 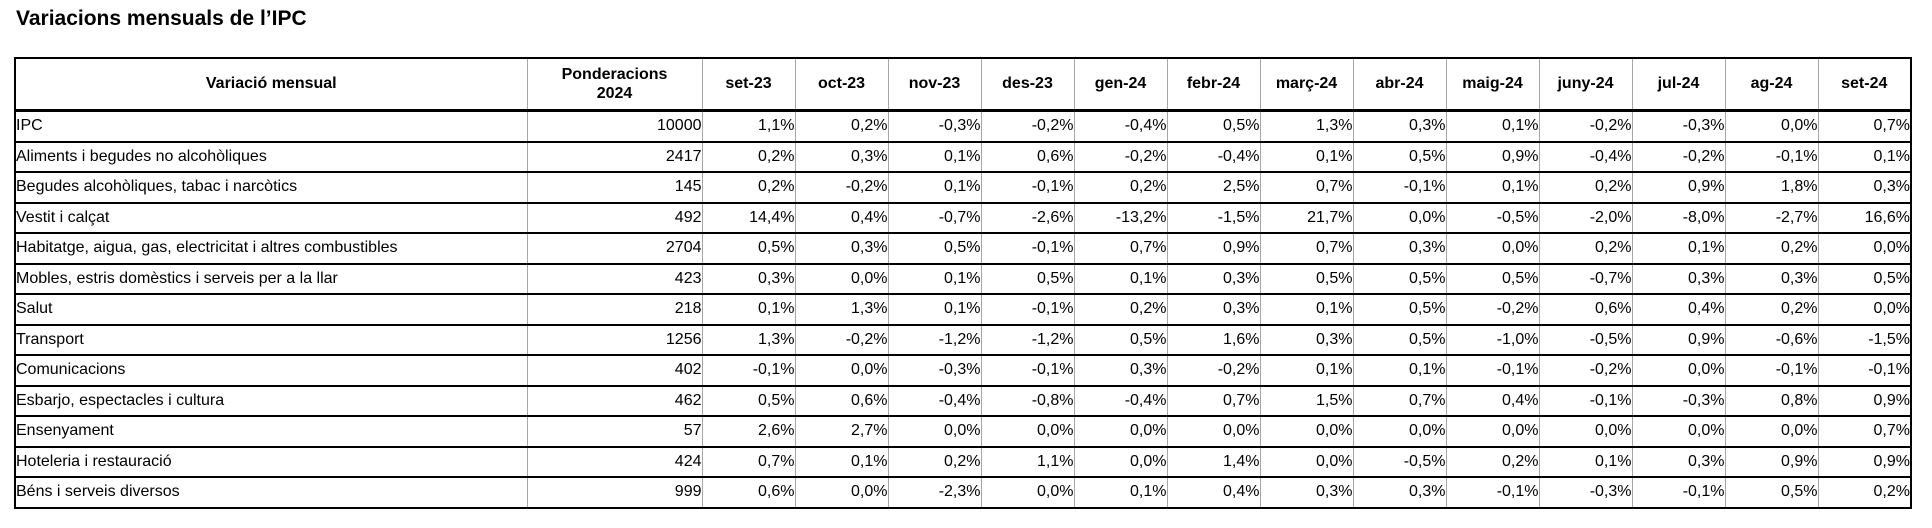 I want to click on value-cell: -2,0%, so click(x=1585, y=217).